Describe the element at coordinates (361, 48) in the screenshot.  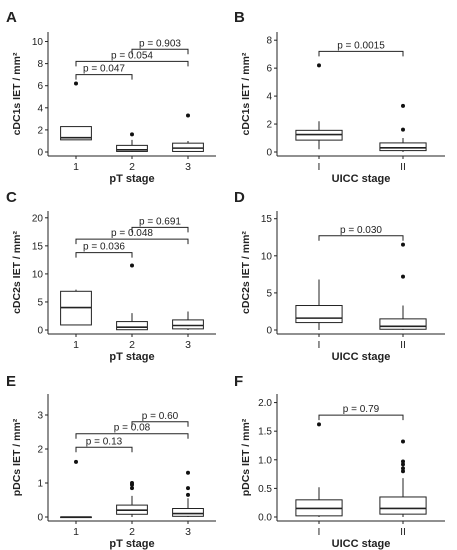
I see `comparison-bracket: p = 0.0015` at that location.